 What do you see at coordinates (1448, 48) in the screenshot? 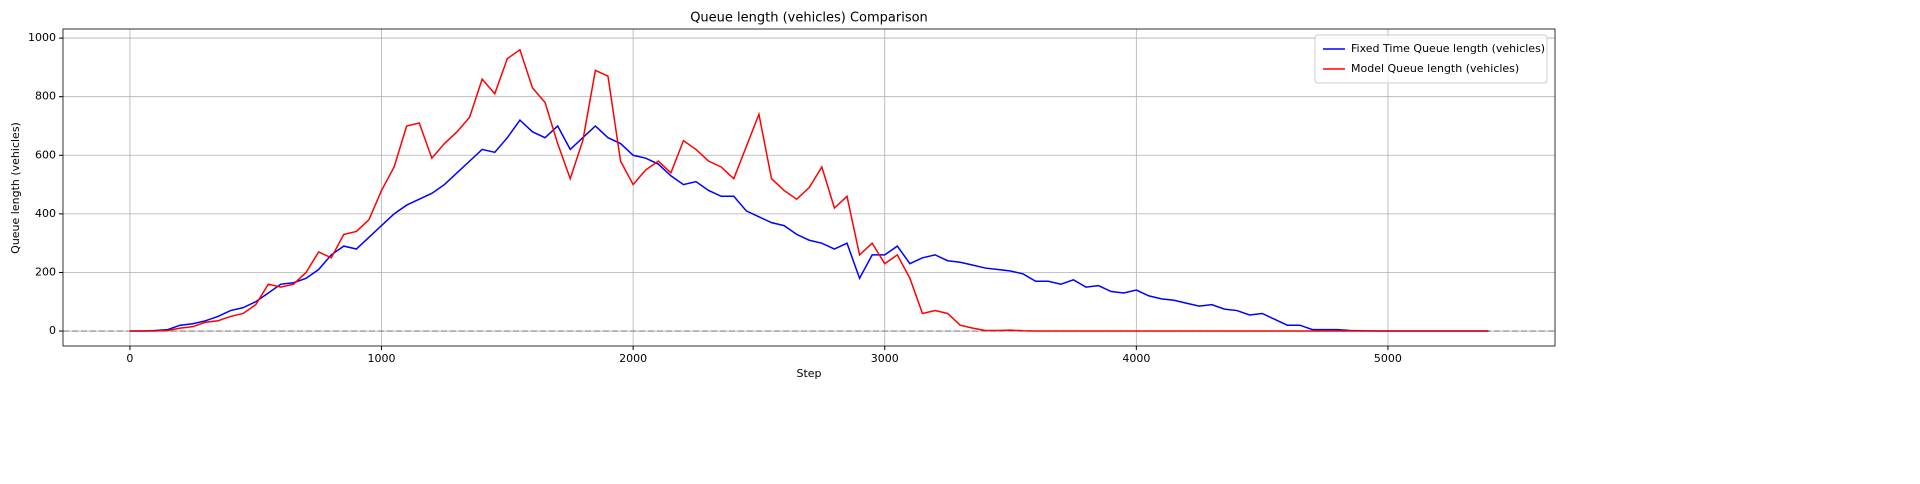
I see `legend-label: Fixed Time Queue length (vehicles)` at bounding box center [1448, 48].